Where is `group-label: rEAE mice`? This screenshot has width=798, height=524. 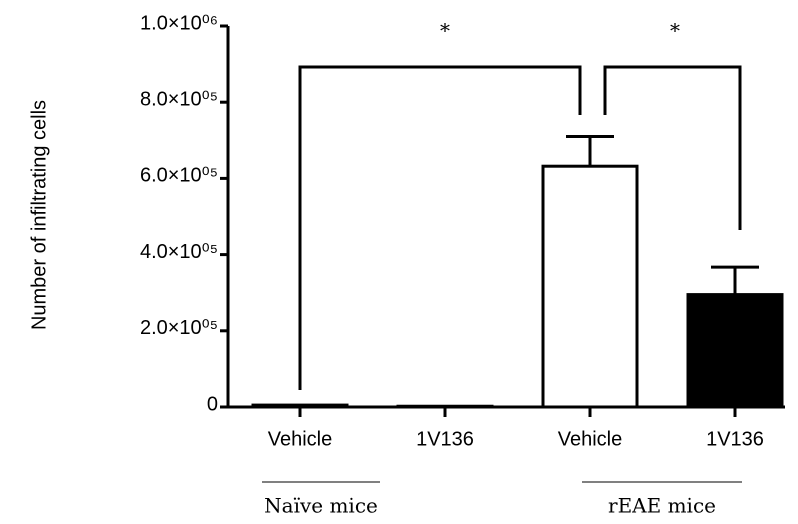 group-label: rEAE mice is located at coordinates (662, 506).